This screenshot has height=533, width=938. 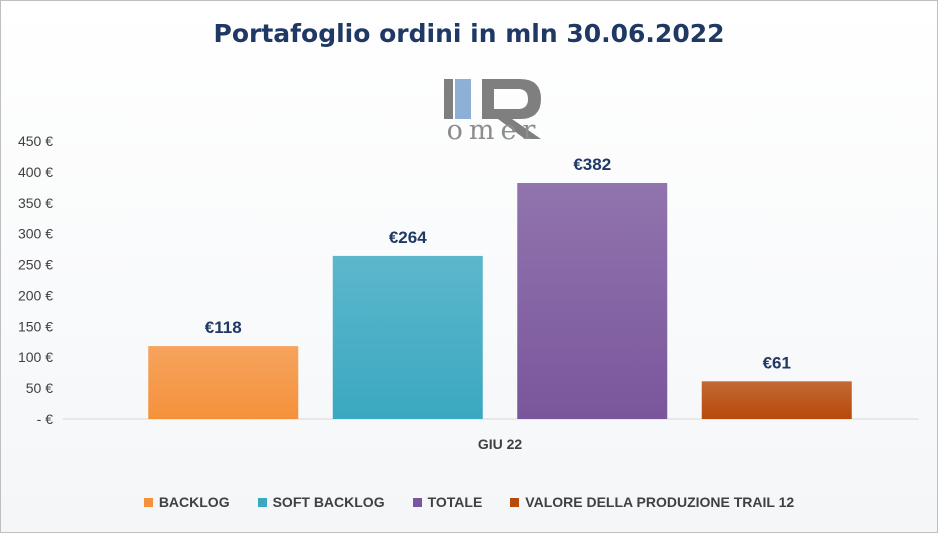 I want to click on legend-item: VALORE DELLA PRODUZIONE TRAIL 12, so click(x=652, y=502).